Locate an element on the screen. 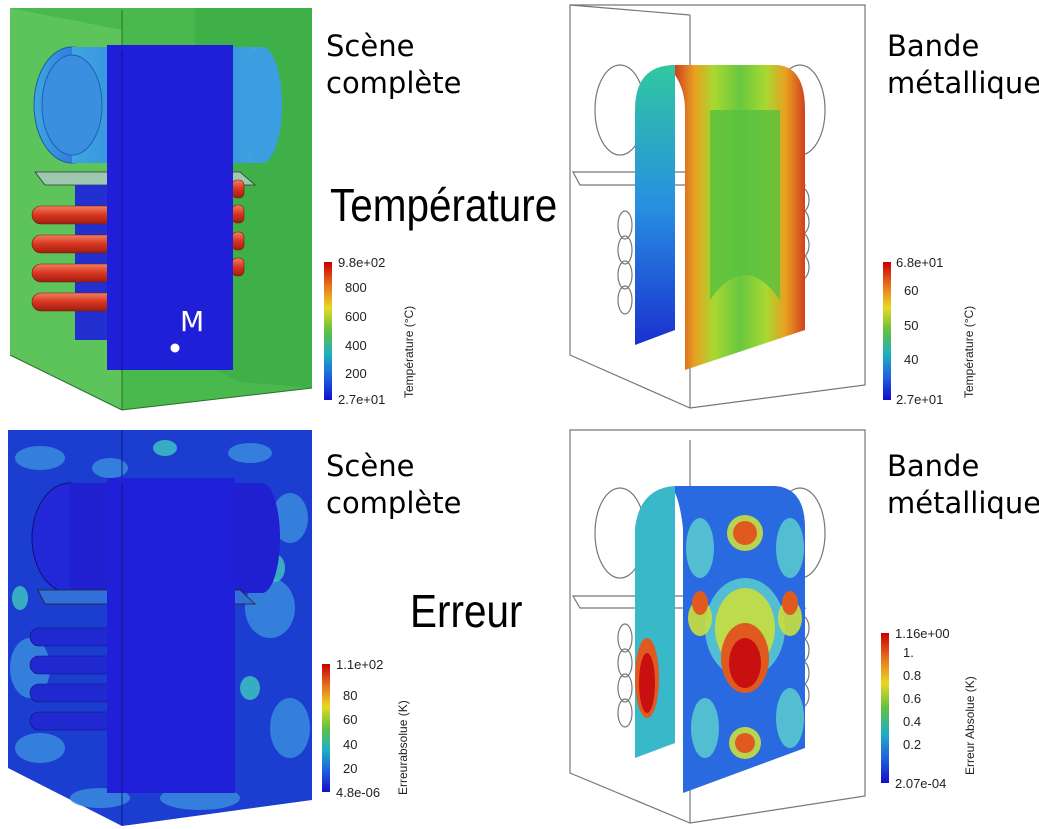 The height and width of the screenshot is (829, 1039). tick-label: 1. is located at coordinates (908, 652).